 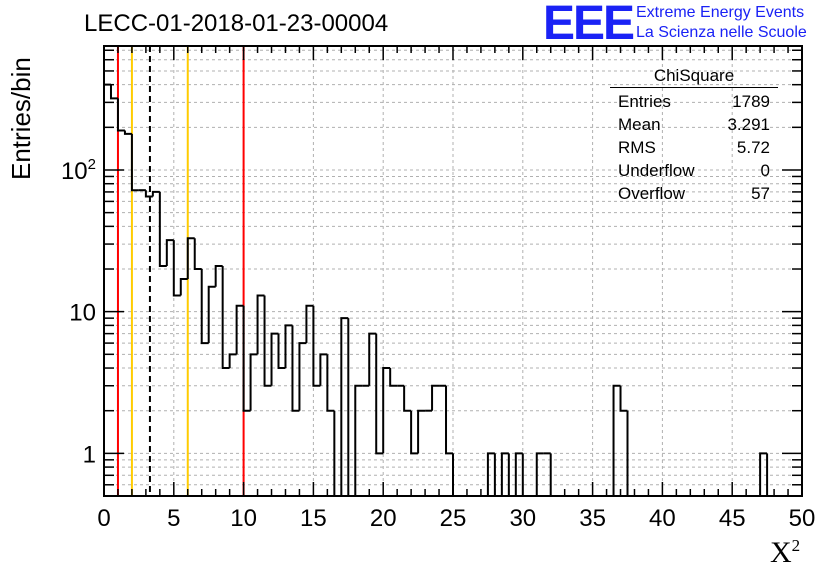 I want to click on y-tick-label: 102, so click(x=78, y=170).